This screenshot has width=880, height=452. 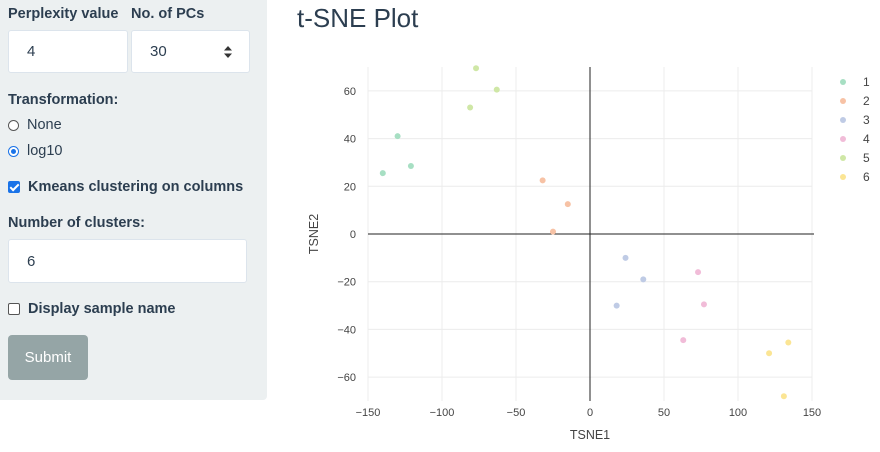 What do you see at coordinates (228, 52) in the screenshot?
I see `spinner-arrows-icon` at bounding box center [228, 52].